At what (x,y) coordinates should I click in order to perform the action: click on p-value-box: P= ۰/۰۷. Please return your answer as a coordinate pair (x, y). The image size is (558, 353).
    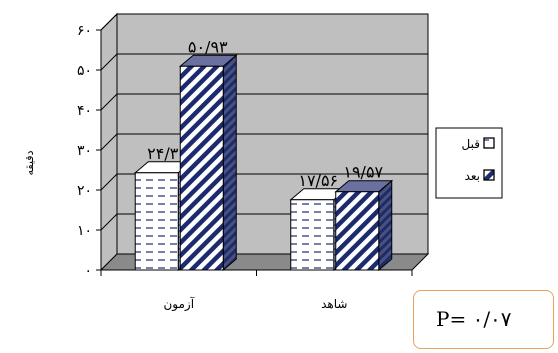
    Looking at the image, I should click on (483, 319).